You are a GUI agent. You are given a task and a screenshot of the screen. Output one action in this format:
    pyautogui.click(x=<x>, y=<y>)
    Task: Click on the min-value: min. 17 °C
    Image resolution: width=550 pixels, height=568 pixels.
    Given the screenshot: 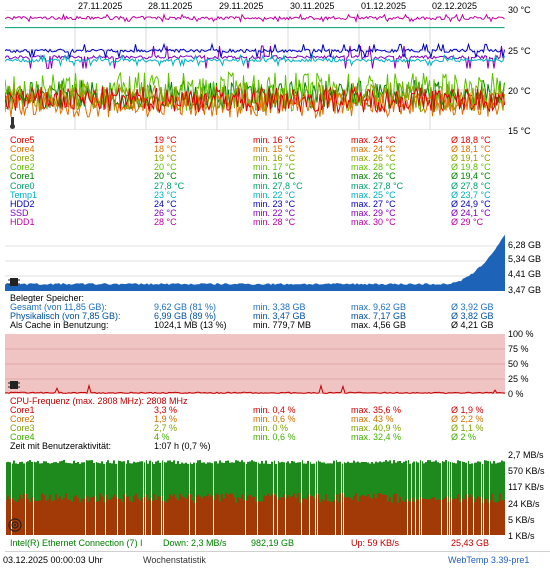 What is the action you would take?
    pyautogui.click(x=274, y=167)
    